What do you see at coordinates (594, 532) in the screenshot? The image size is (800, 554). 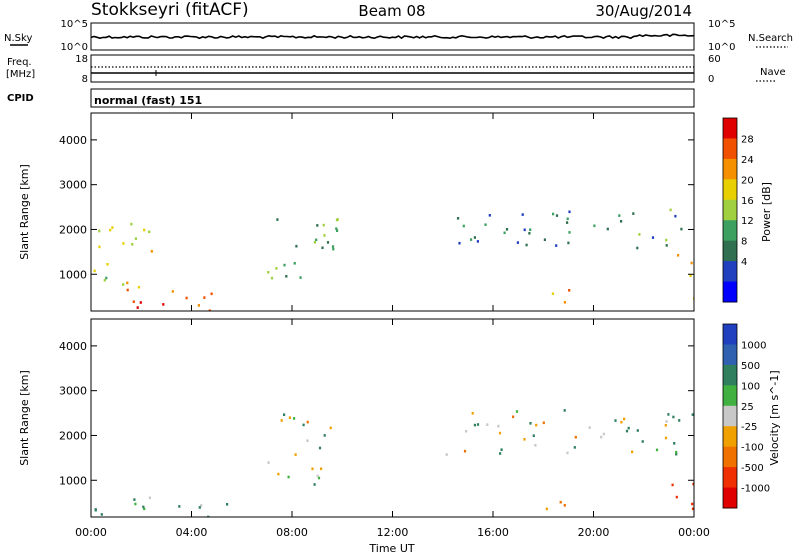 I see `x-tick-label: 20:00` at bounding box center [594, 532].